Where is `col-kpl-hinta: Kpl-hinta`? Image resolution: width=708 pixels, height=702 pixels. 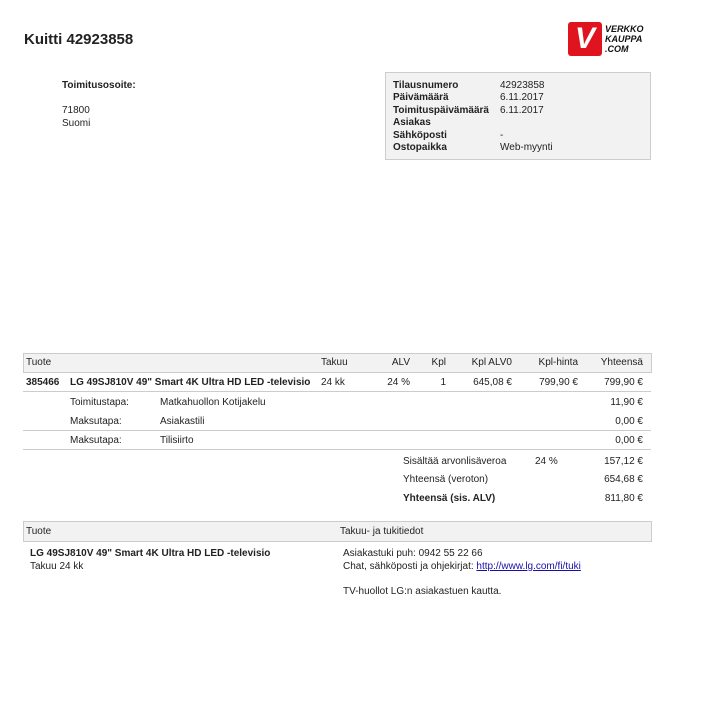 col-kpl-hinta: Kpl-hinta is located at coordinates (558, 362).